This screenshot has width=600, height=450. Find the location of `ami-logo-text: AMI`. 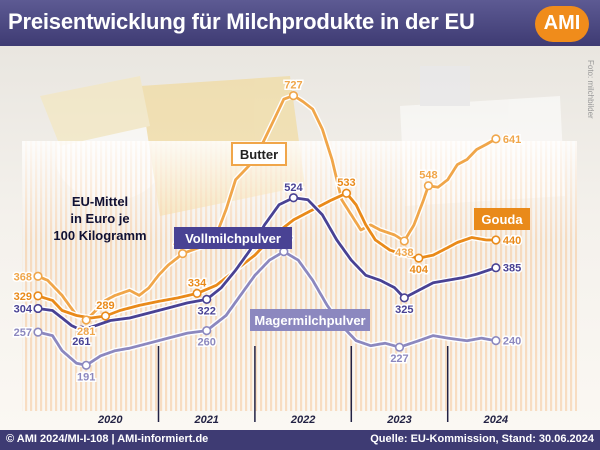

ami-logo-text: AMI is located at coordinates (562, 23).